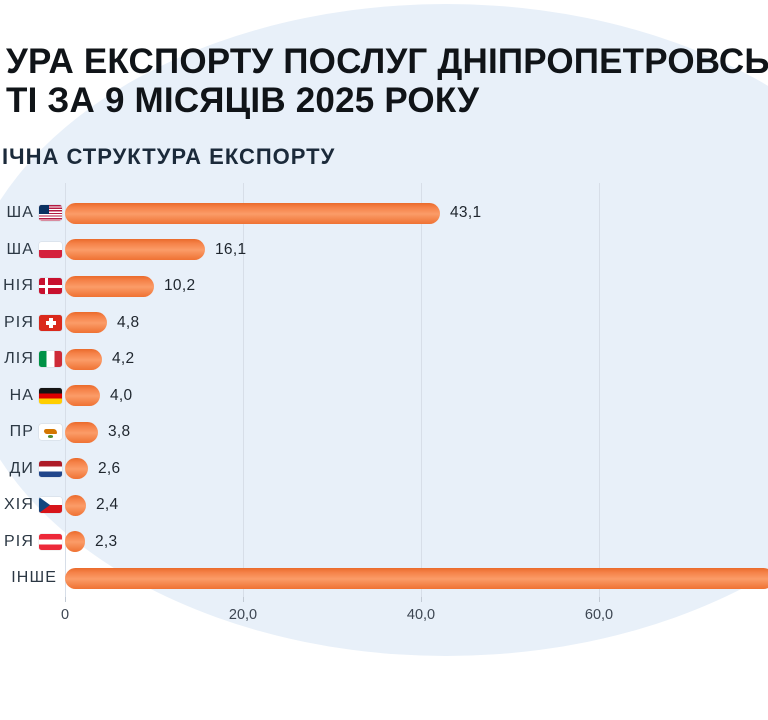  I want to click on country-label: ХІЯ, so click(19, 505).